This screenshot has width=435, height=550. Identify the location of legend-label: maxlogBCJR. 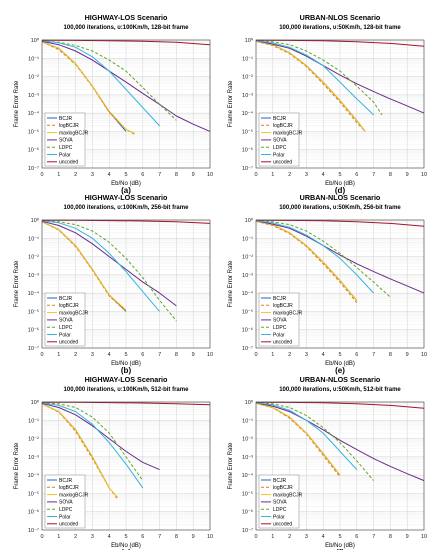
(288, 495).